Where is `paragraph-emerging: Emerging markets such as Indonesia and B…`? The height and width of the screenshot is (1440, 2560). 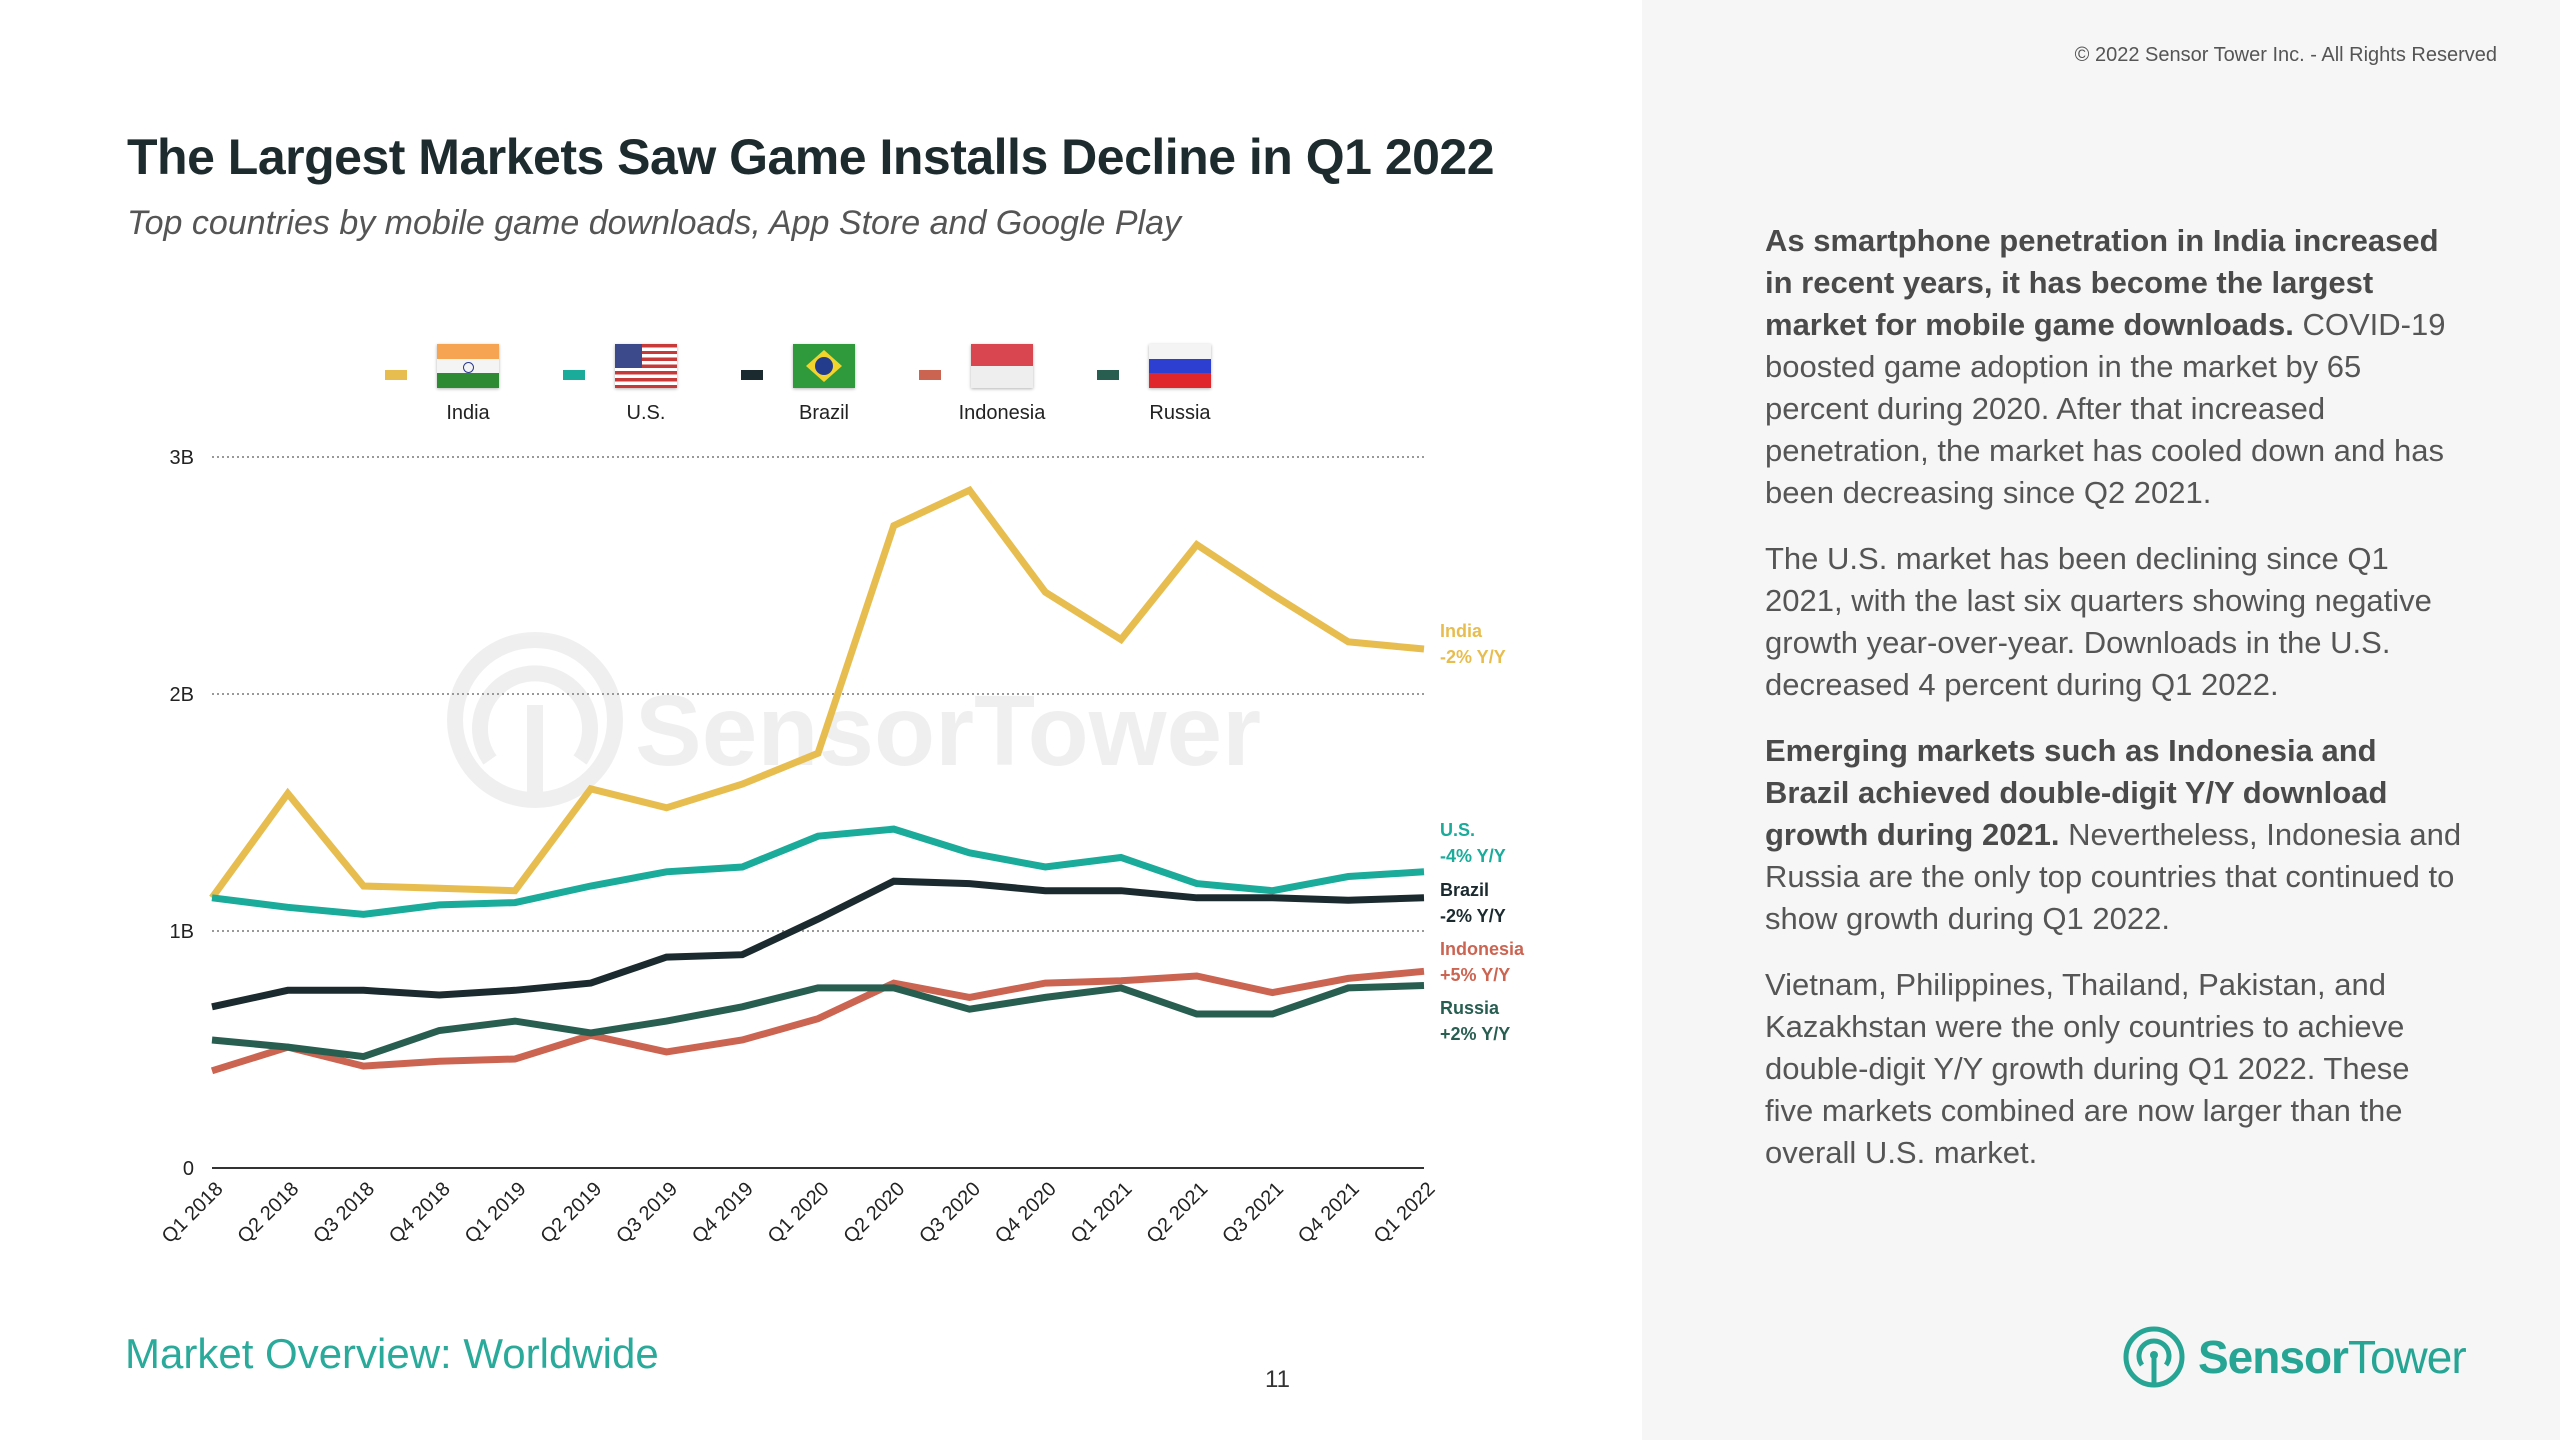 paragraph-emerging: Emerging markets such as Indonesia and B… is located at coordinates (2115, 835).